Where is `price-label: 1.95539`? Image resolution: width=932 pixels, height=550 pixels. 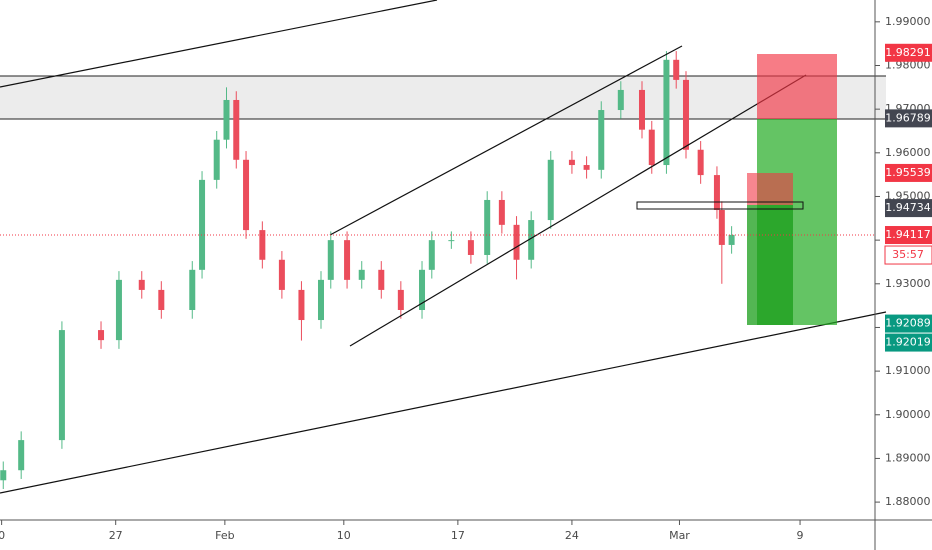
price-label: 1.95539 is located at coordinates (908, 172).